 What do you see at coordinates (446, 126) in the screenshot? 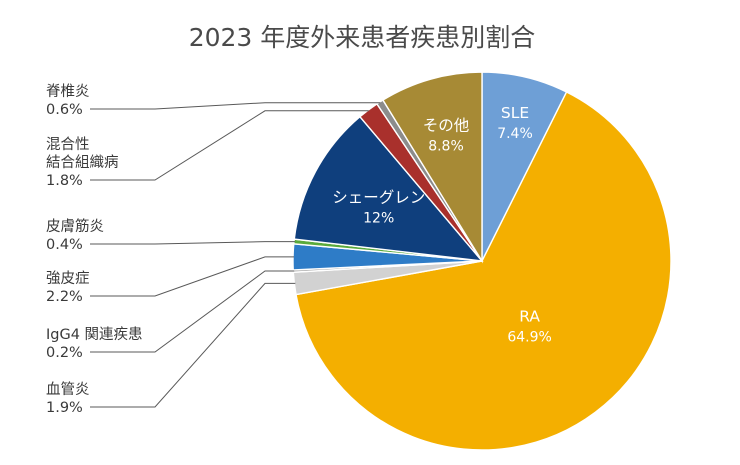
I see `slice-label-other: その他` at bounding box center [446, 126].